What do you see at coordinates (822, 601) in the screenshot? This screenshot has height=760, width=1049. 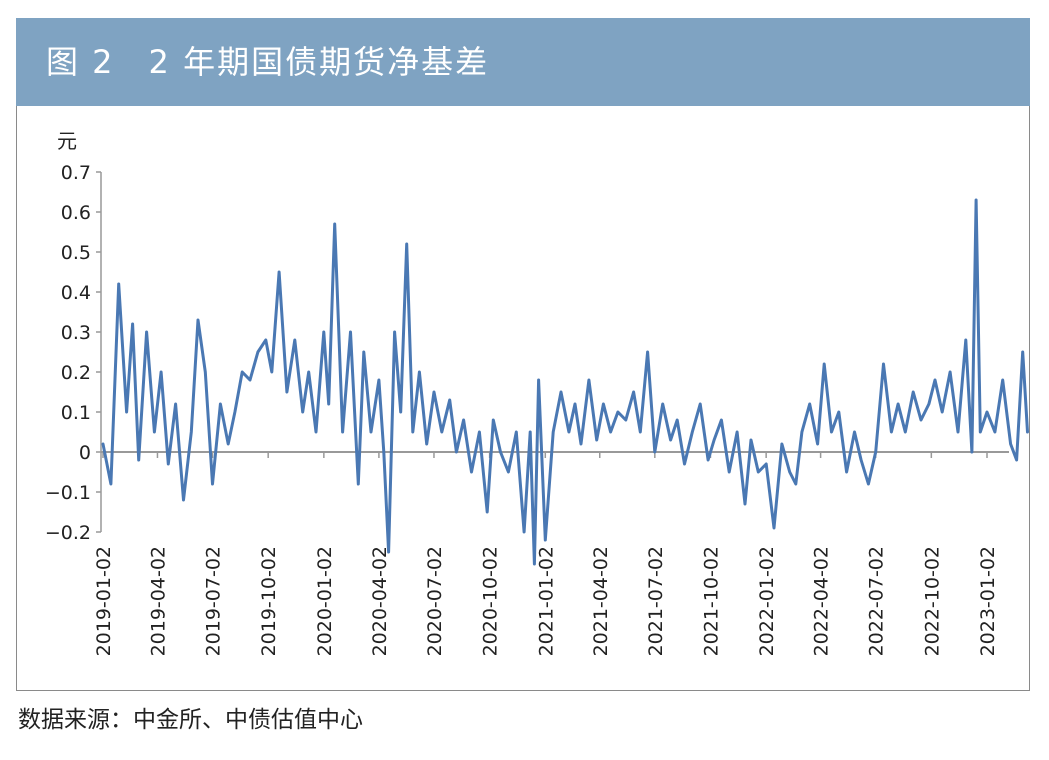 I see `x-tick-label: 2022-04-02` at bounding box center [822, 601].